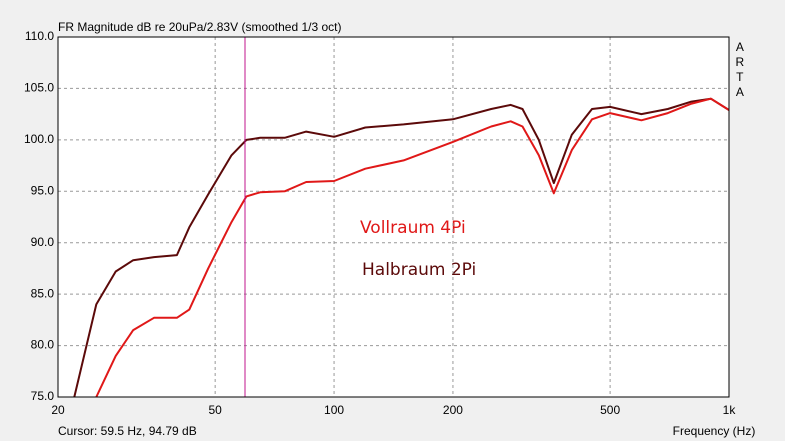  What do you see at coordinates (39, 36) in the screenshot?
I see `y-tick-label: 110.0` at bounding box center [39, 36].